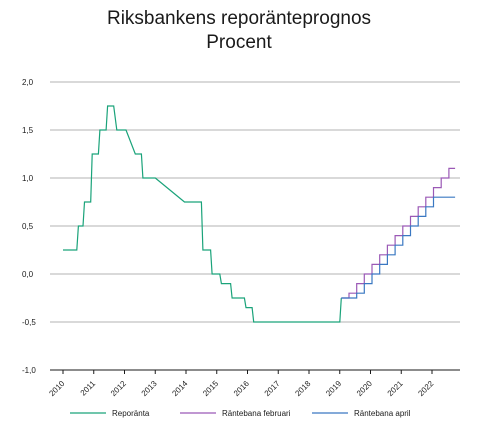  What do you see at coordinates (302, 388) in the screenshot?
I see `x-tick-label: 2018` at bounding box center [302, 388].